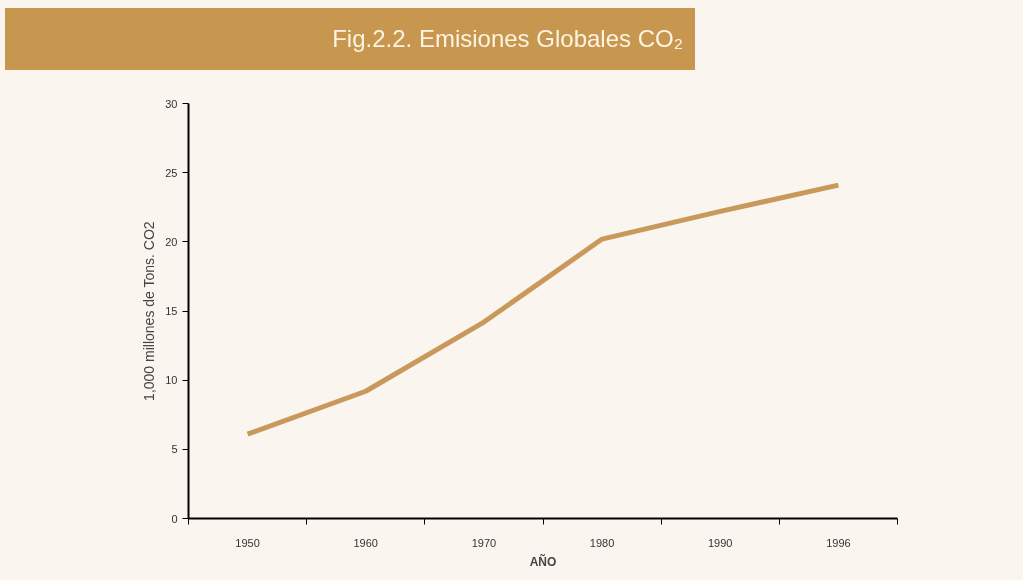 This screenshot has width=1023, height=580. Describe the element at coordinates (174, 449) in the screenshot. I see `y-tick-label: 5` at that location.